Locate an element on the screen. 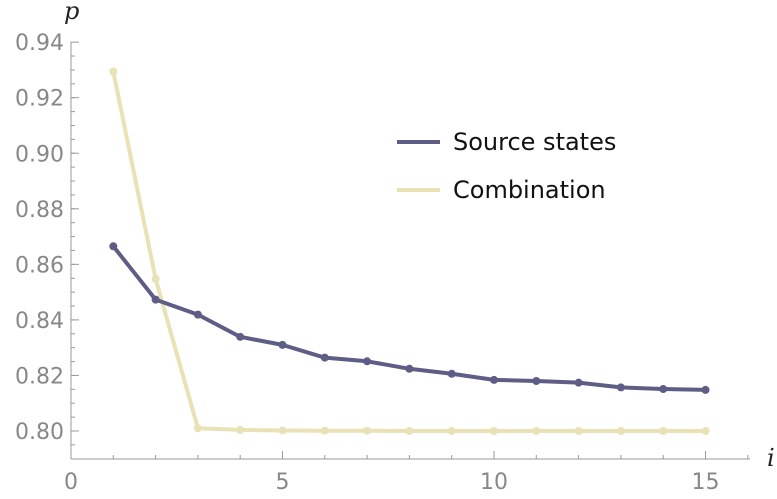 The height and width of the screenshot is (499, 777). legend: Source states Combination is located at coordinates (506, 166).